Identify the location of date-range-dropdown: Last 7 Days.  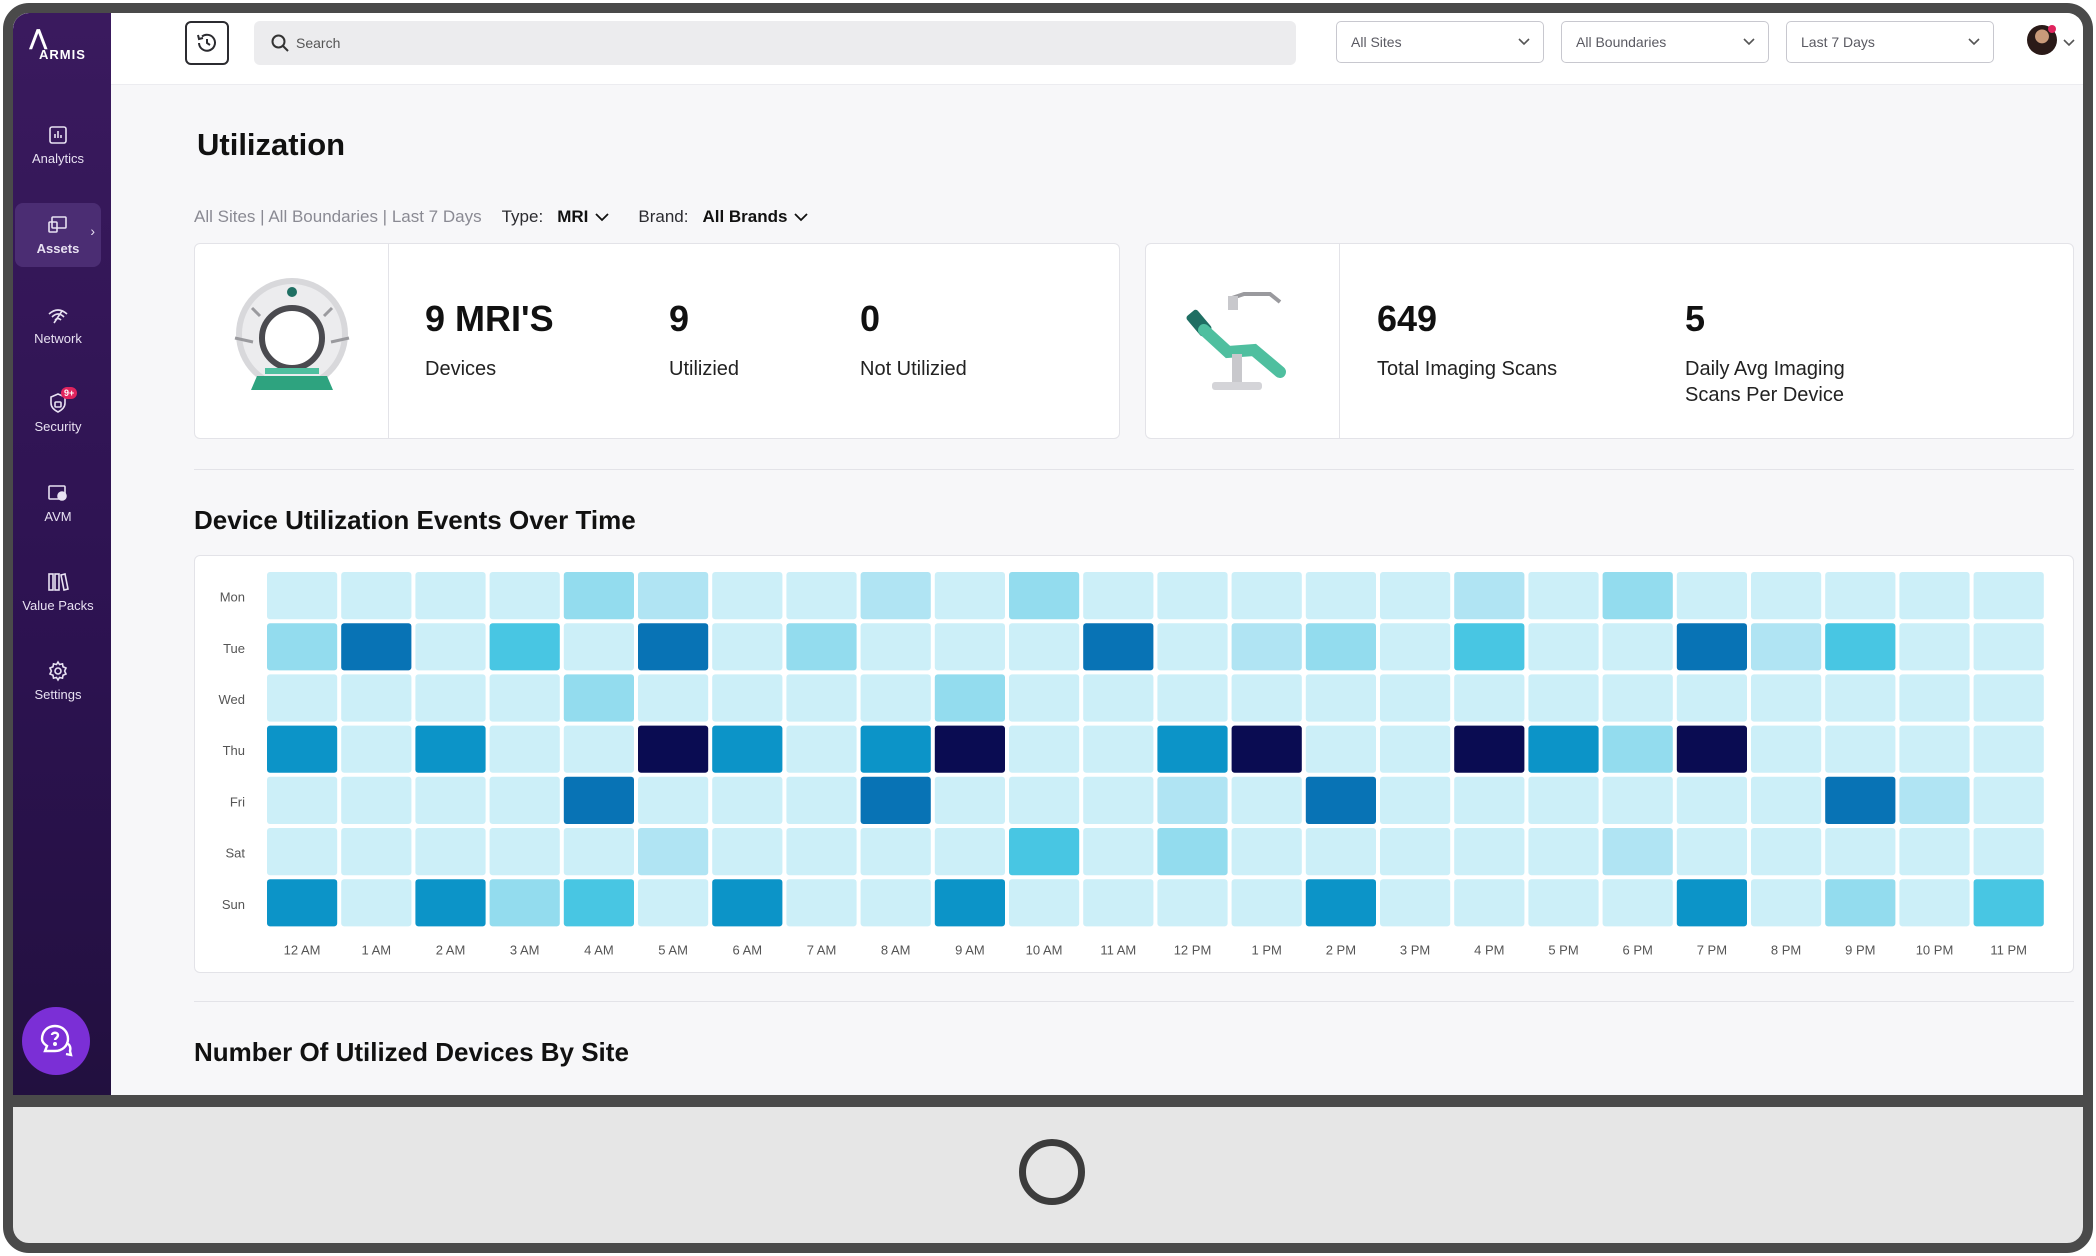
(1890, 42).